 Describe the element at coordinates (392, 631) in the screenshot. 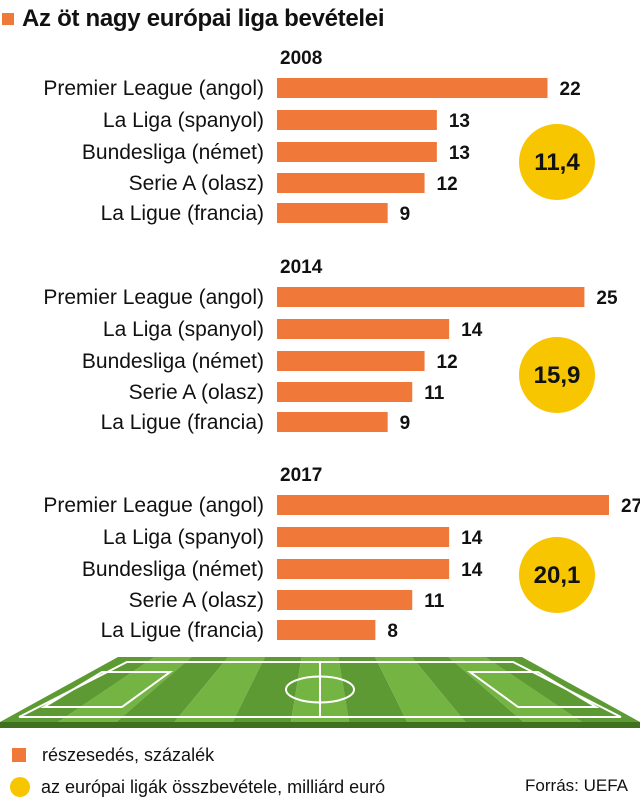

I see `value-label-2017-4: 8` at that location.